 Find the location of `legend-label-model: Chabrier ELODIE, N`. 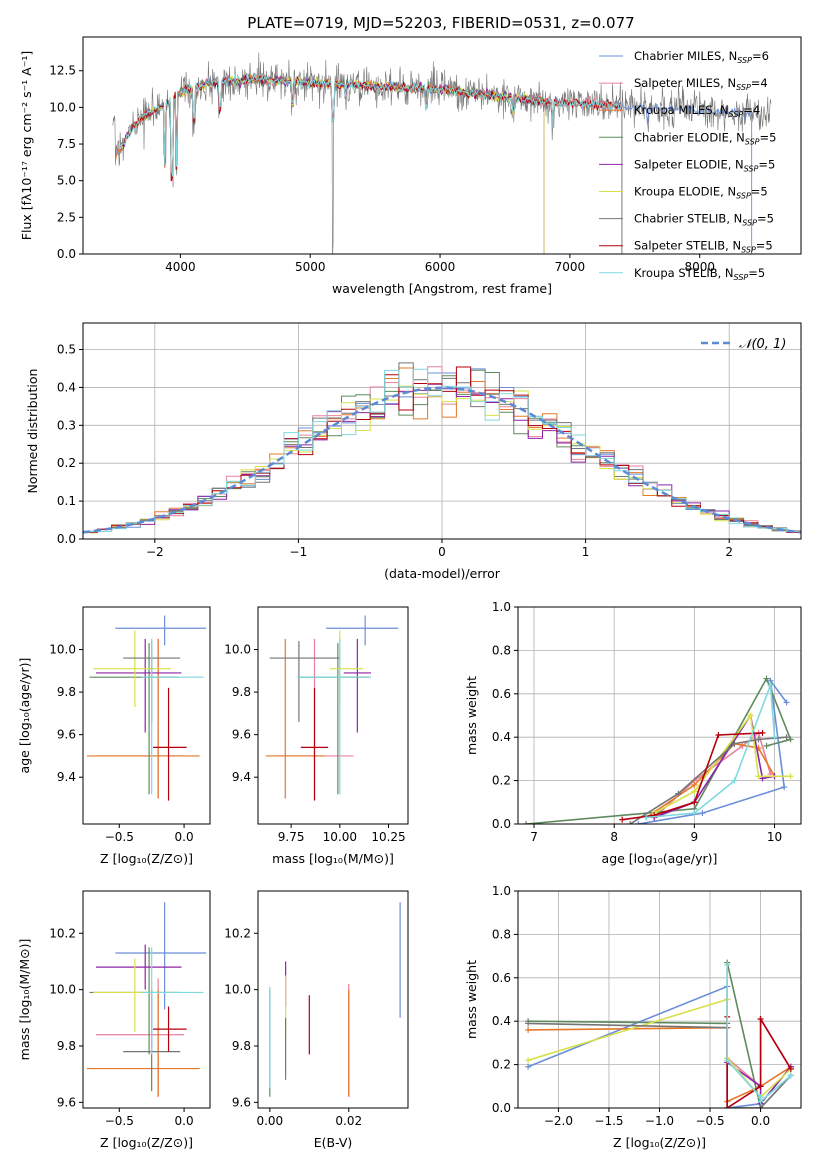

legend-label-model: Chabrier ELODIE, N is located at coordinates (689, 137).